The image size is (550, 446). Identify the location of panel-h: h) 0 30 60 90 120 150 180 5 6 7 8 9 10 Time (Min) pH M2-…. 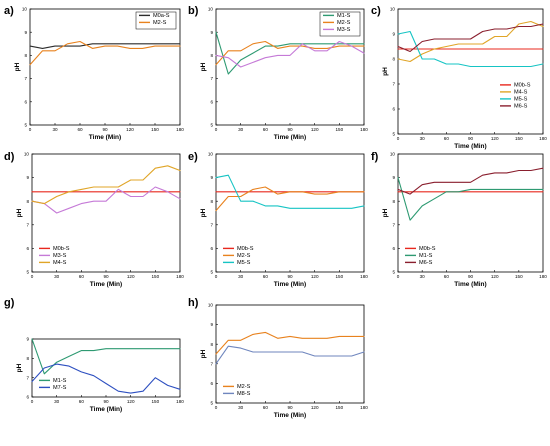
(278, 358).